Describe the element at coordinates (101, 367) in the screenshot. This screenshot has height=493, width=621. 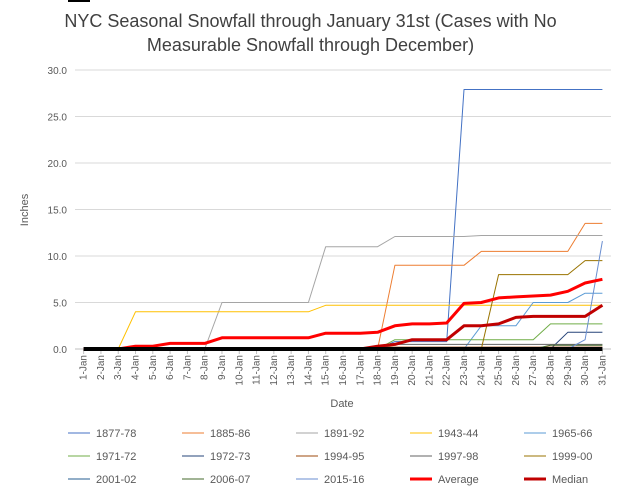
I see `x-tick-label: 2-Jan` at that location.